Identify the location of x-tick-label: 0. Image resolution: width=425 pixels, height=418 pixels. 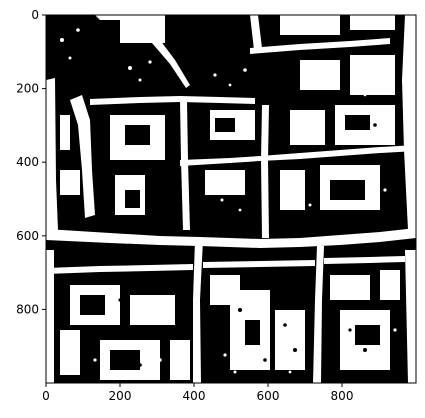
(46, 396).